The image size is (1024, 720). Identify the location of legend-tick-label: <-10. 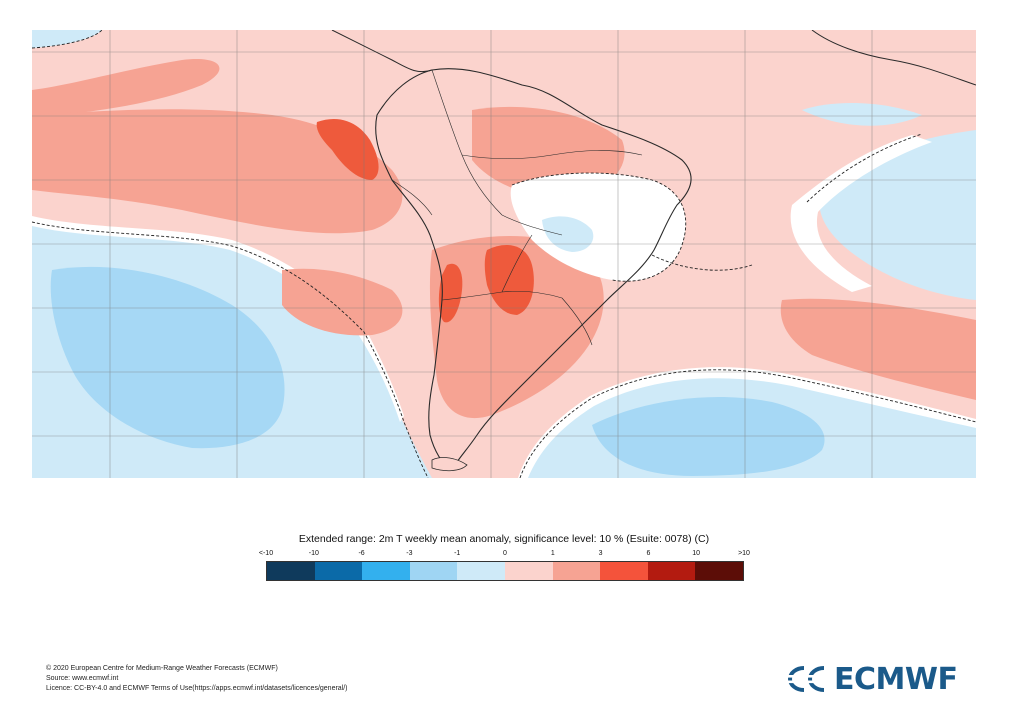
(266, 553).